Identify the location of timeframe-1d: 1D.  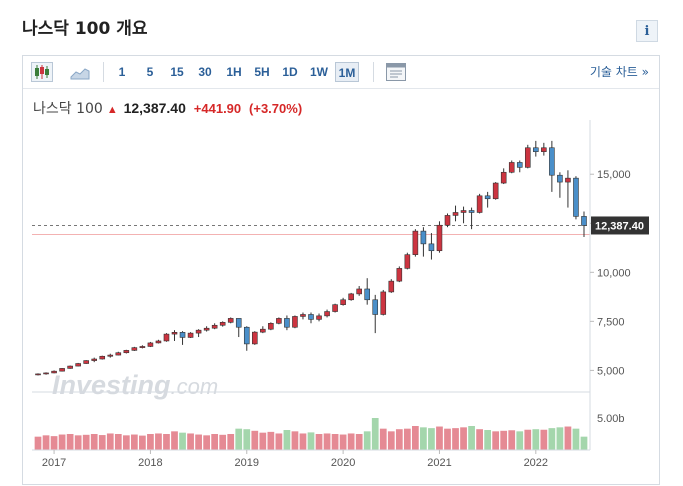
(290, 72).